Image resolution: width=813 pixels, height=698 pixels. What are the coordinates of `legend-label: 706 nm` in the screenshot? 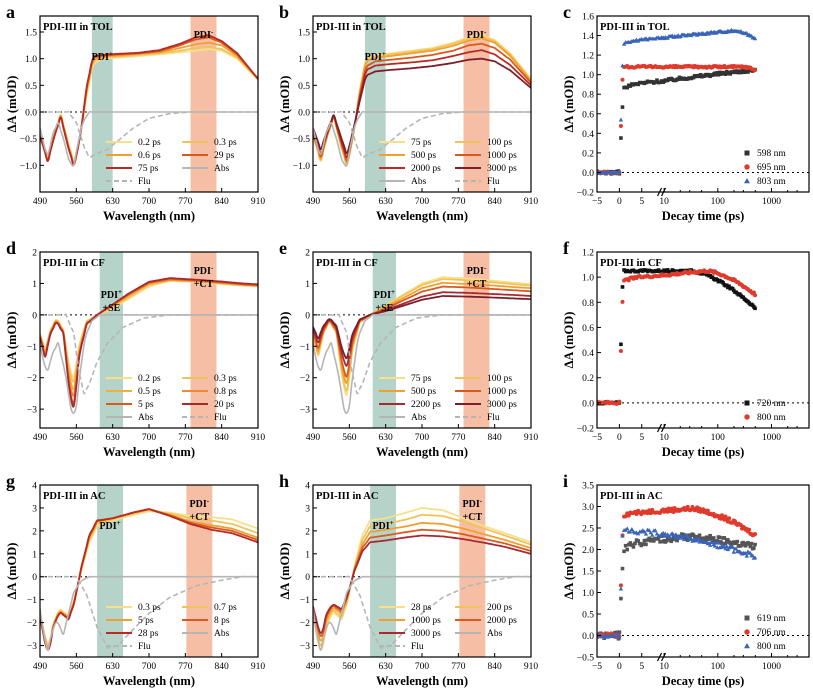 It's located at (771, 633).